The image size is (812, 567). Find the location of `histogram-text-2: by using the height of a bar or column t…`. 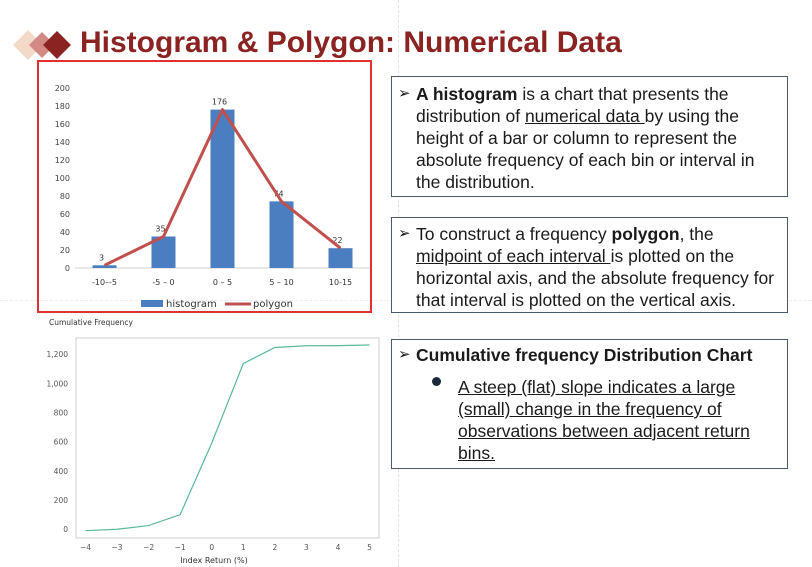

histogram-text-2: by using the height of a bar or column t… is located at coordinates (585, 149).